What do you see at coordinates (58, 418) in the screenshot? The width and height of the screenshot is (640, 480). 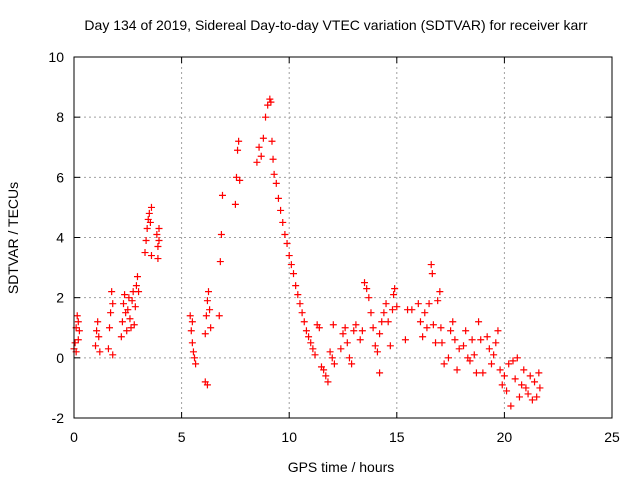 I see `y-tick-label: -2` at bounding box center [58, 418].